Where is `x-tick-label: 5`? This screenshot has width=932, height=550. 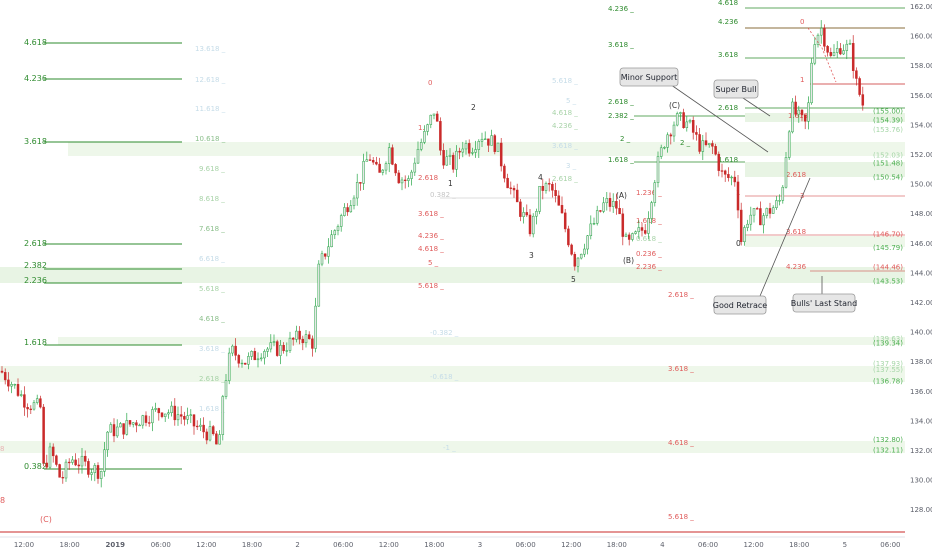 x-tick-label: 5 is located at coordinates (845, 545).